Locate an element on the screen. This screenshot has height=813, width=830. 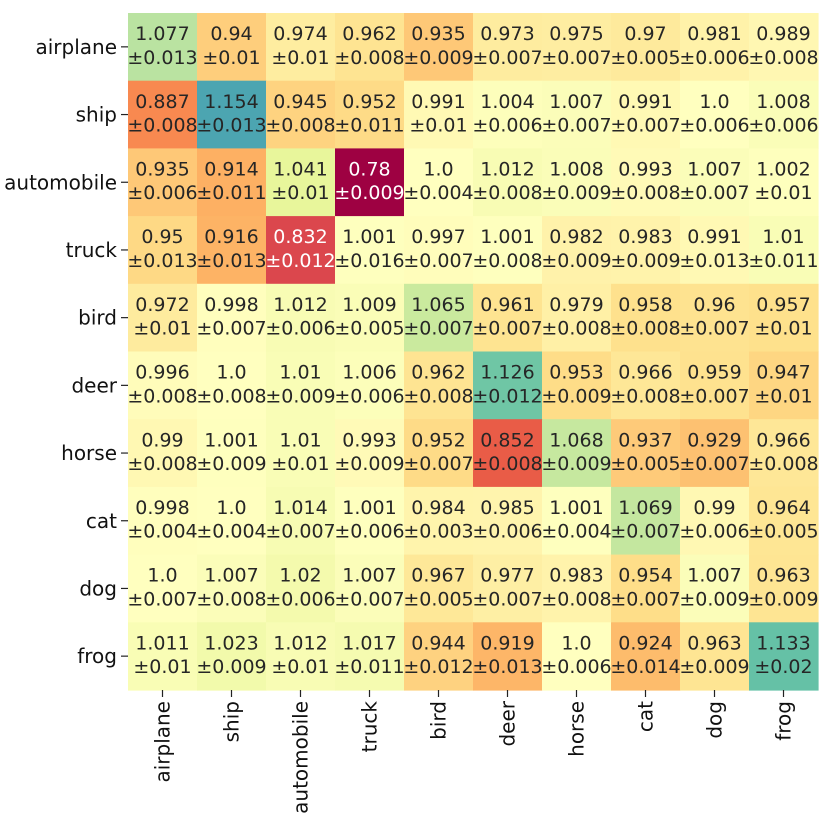
cell-value-label: 0.945 is located at coordinates (300, 102).